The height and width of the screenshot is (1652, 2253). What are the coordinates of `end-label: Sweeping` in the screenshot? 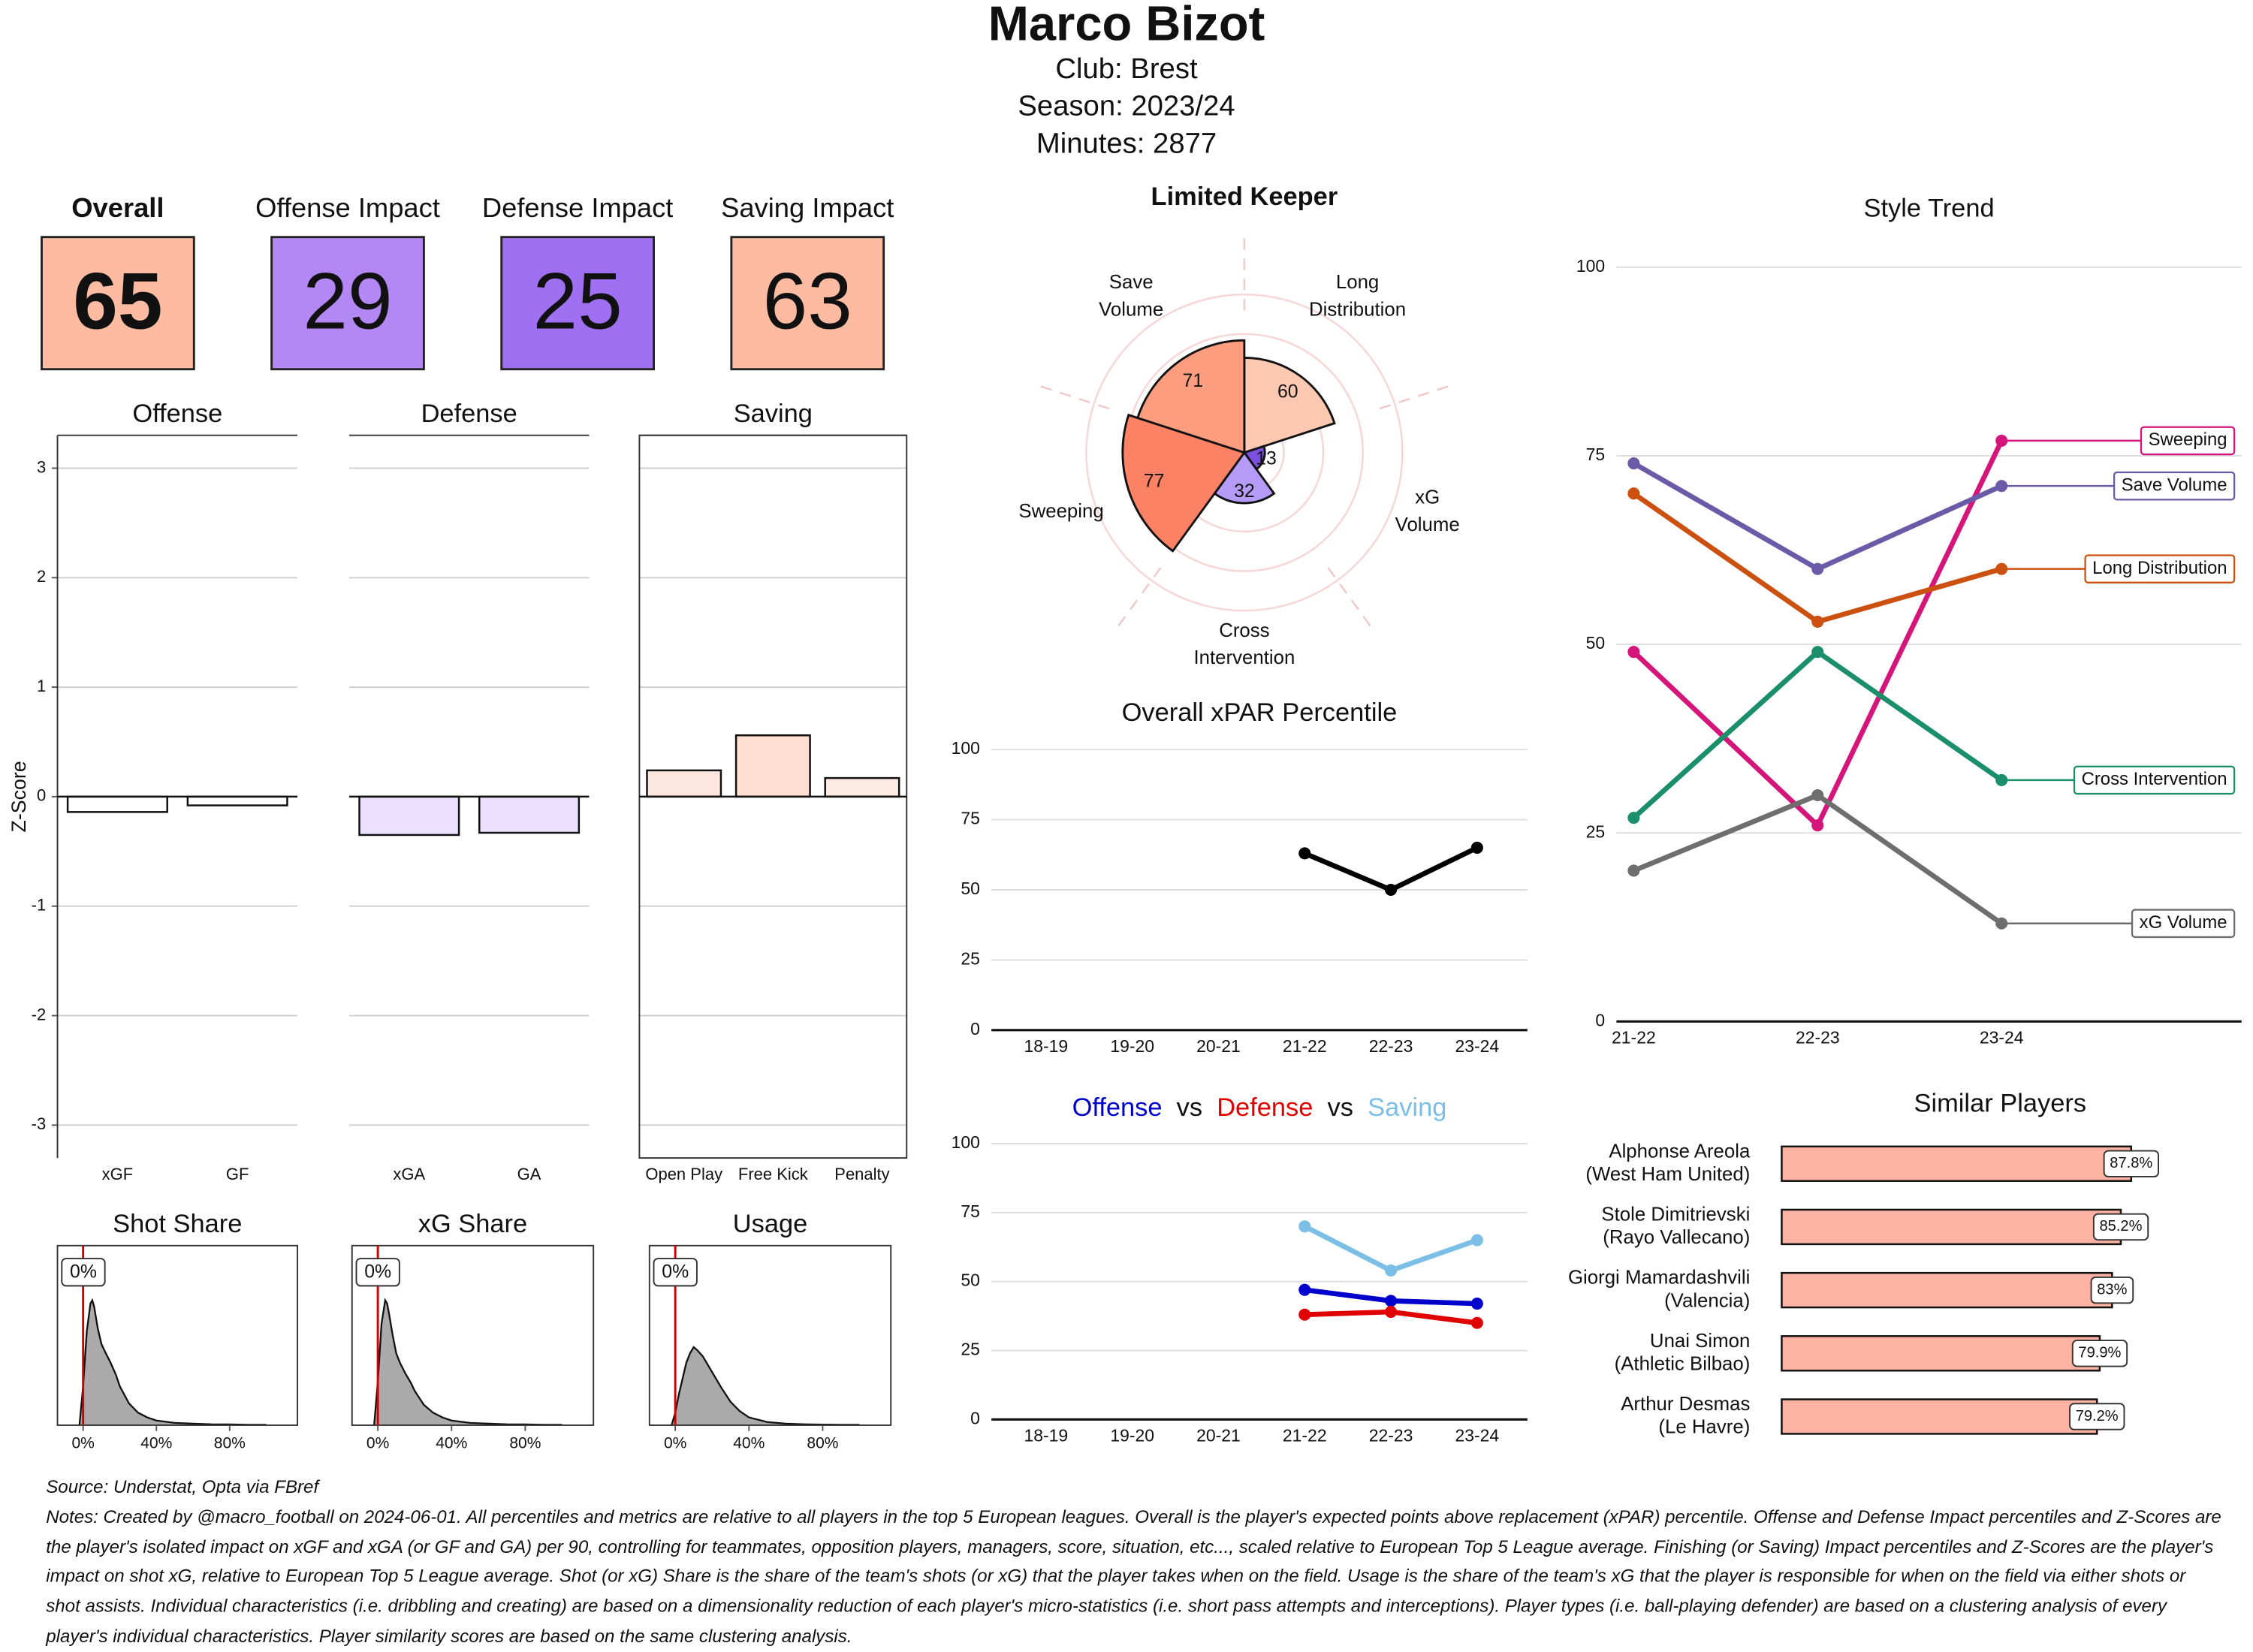 It's located at (2118, 441).